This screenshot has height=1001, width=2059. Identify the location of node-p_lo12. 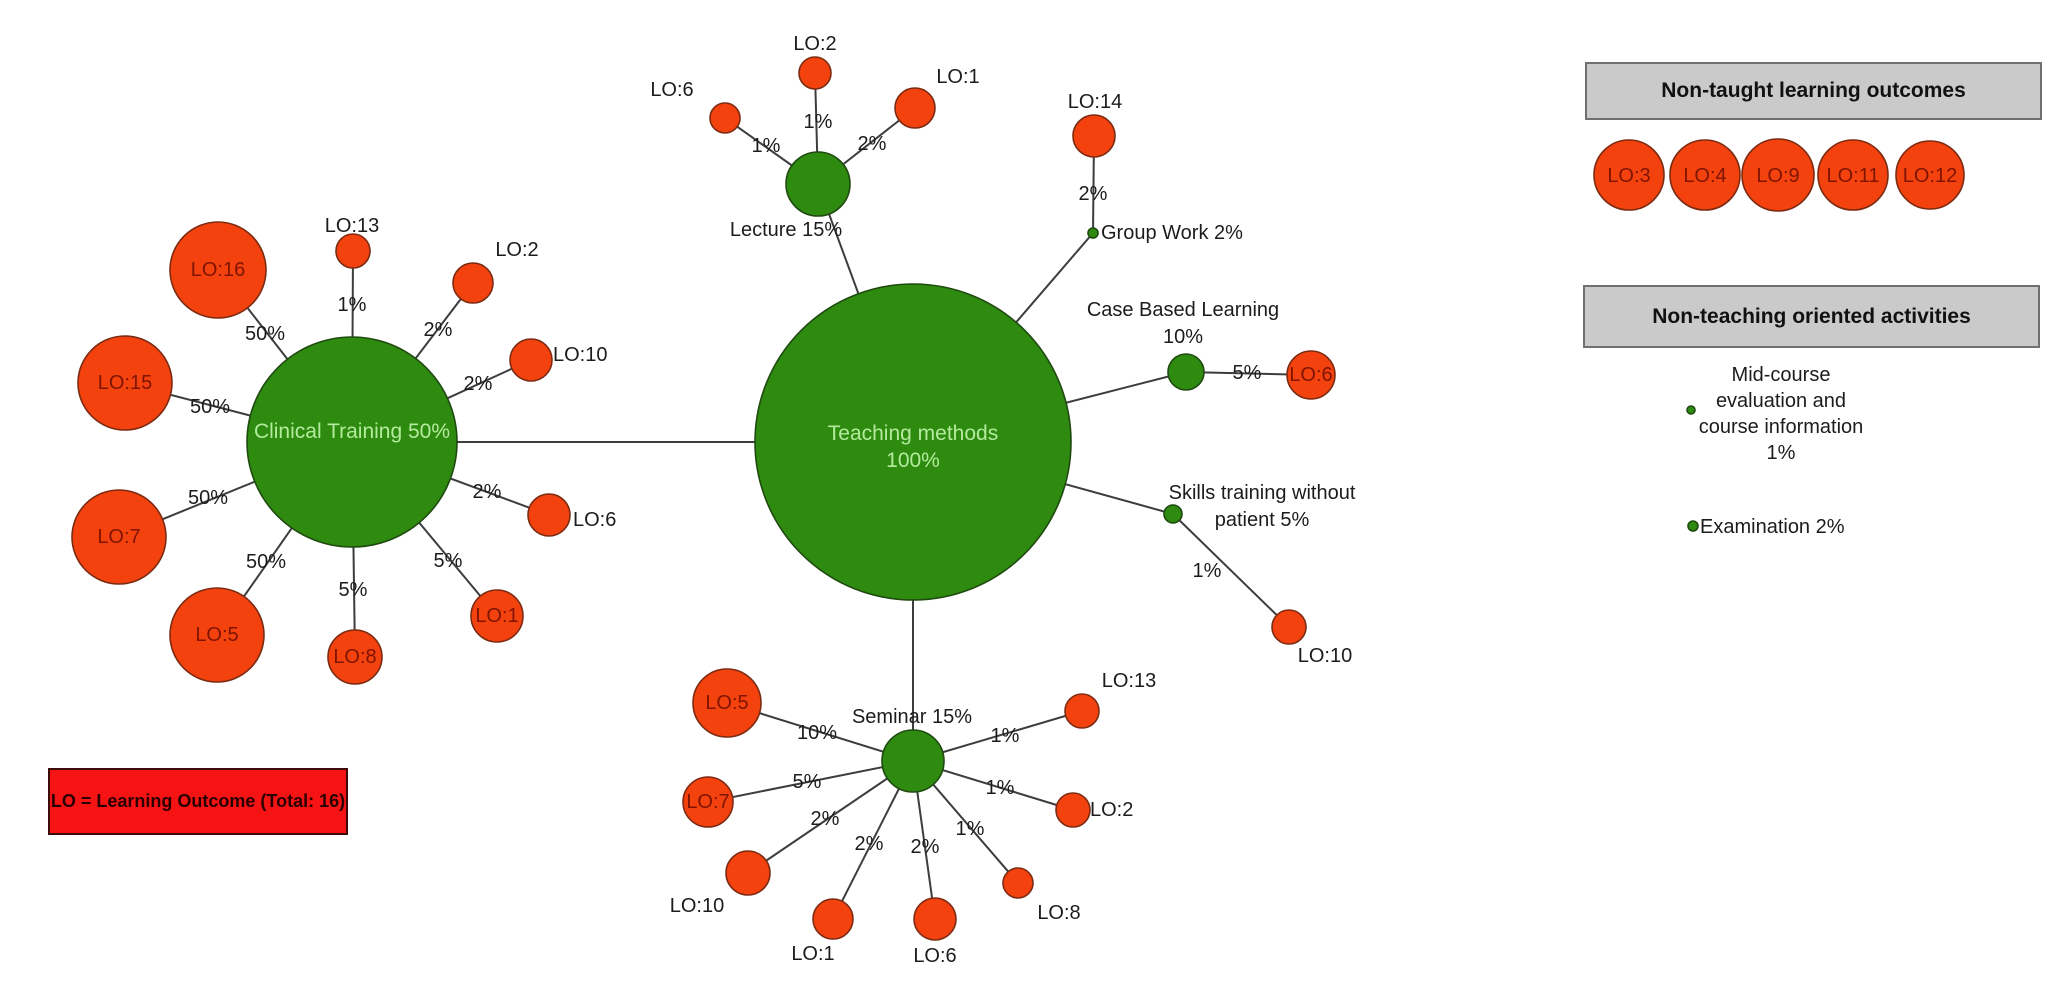
(1930, 175).